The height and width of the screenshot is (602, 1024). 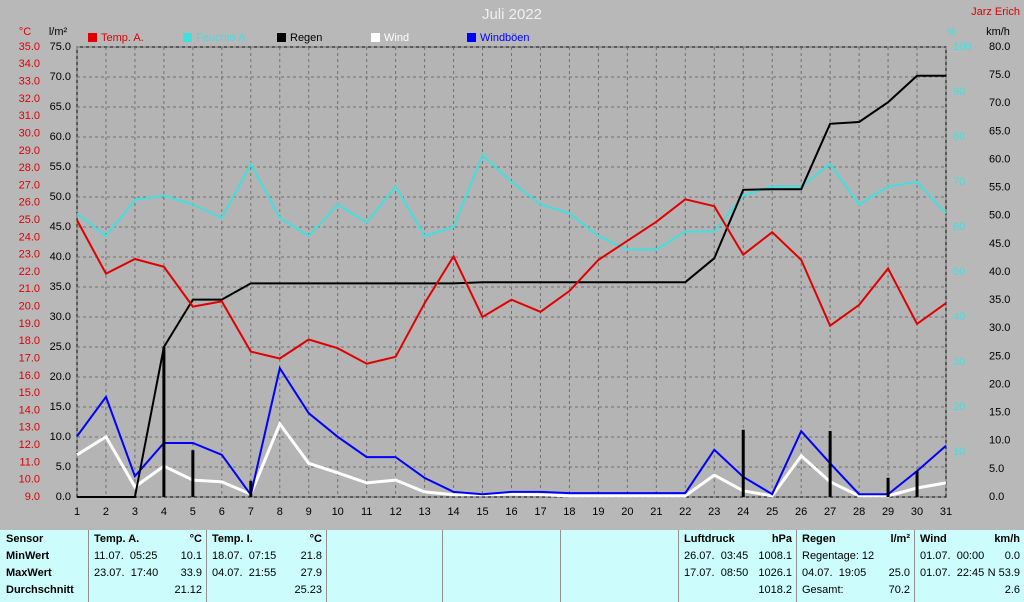 I want to click on y-tick-label: 35.0, so click(x=29, y=47).